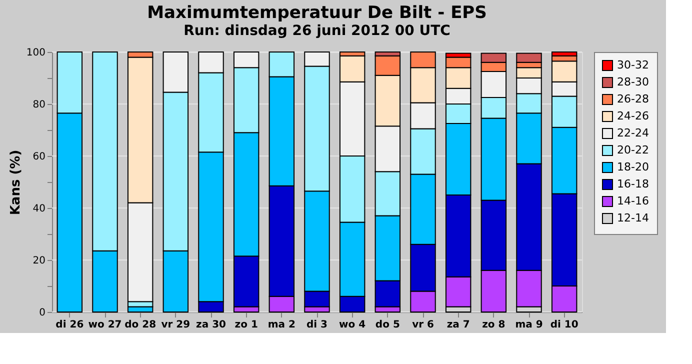 The height and width of the screenshot is (364, 692). I want to click on y-tick-label: 40, so click(39, 209).